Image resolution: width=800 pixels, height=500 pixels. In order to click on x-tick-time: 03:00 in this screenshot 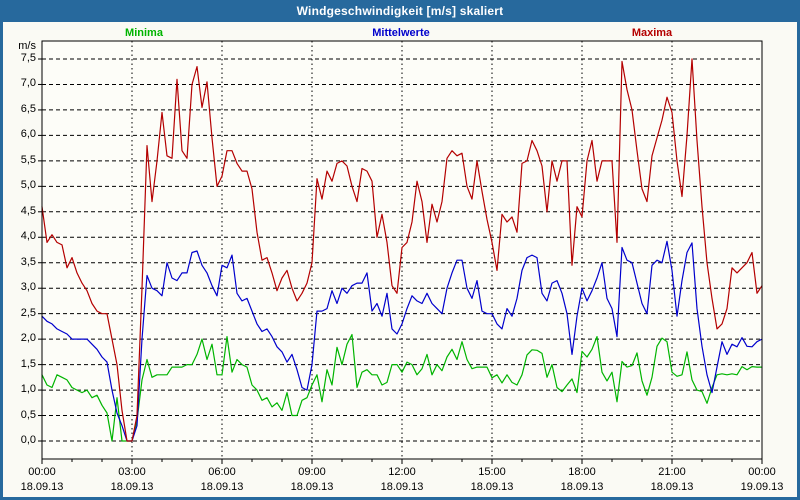, I will do `click(132, 472)`.